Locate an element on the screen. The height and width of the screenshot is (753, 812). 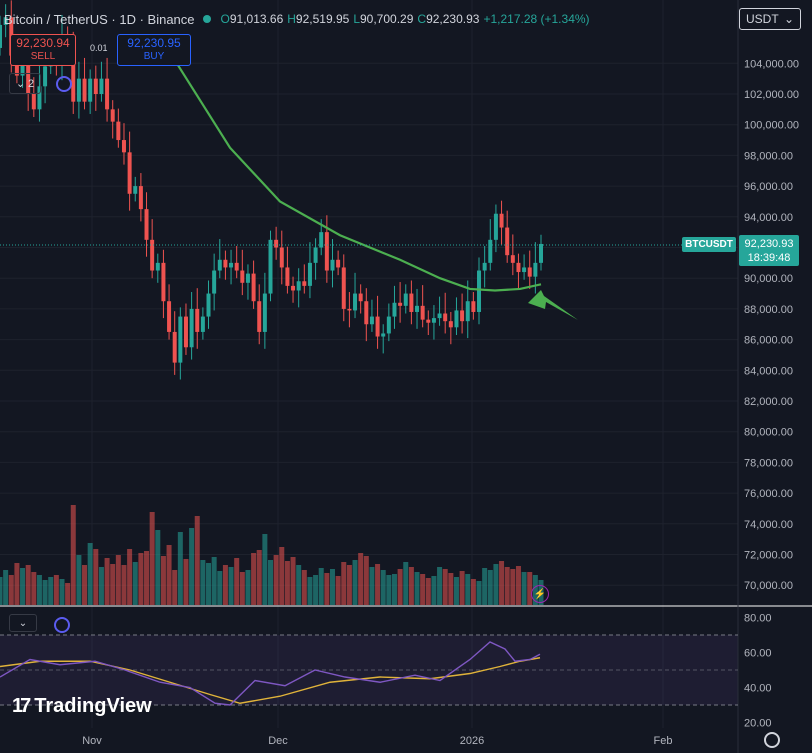
rsi-collapse-button: ⌄ is located at coordinates (23, 623).